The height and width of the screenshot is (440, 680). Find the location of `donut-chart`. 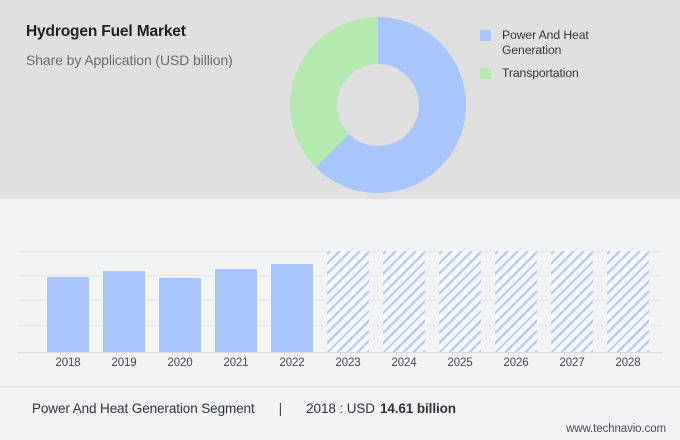

donut-chart is located at coordinates (377, 105).